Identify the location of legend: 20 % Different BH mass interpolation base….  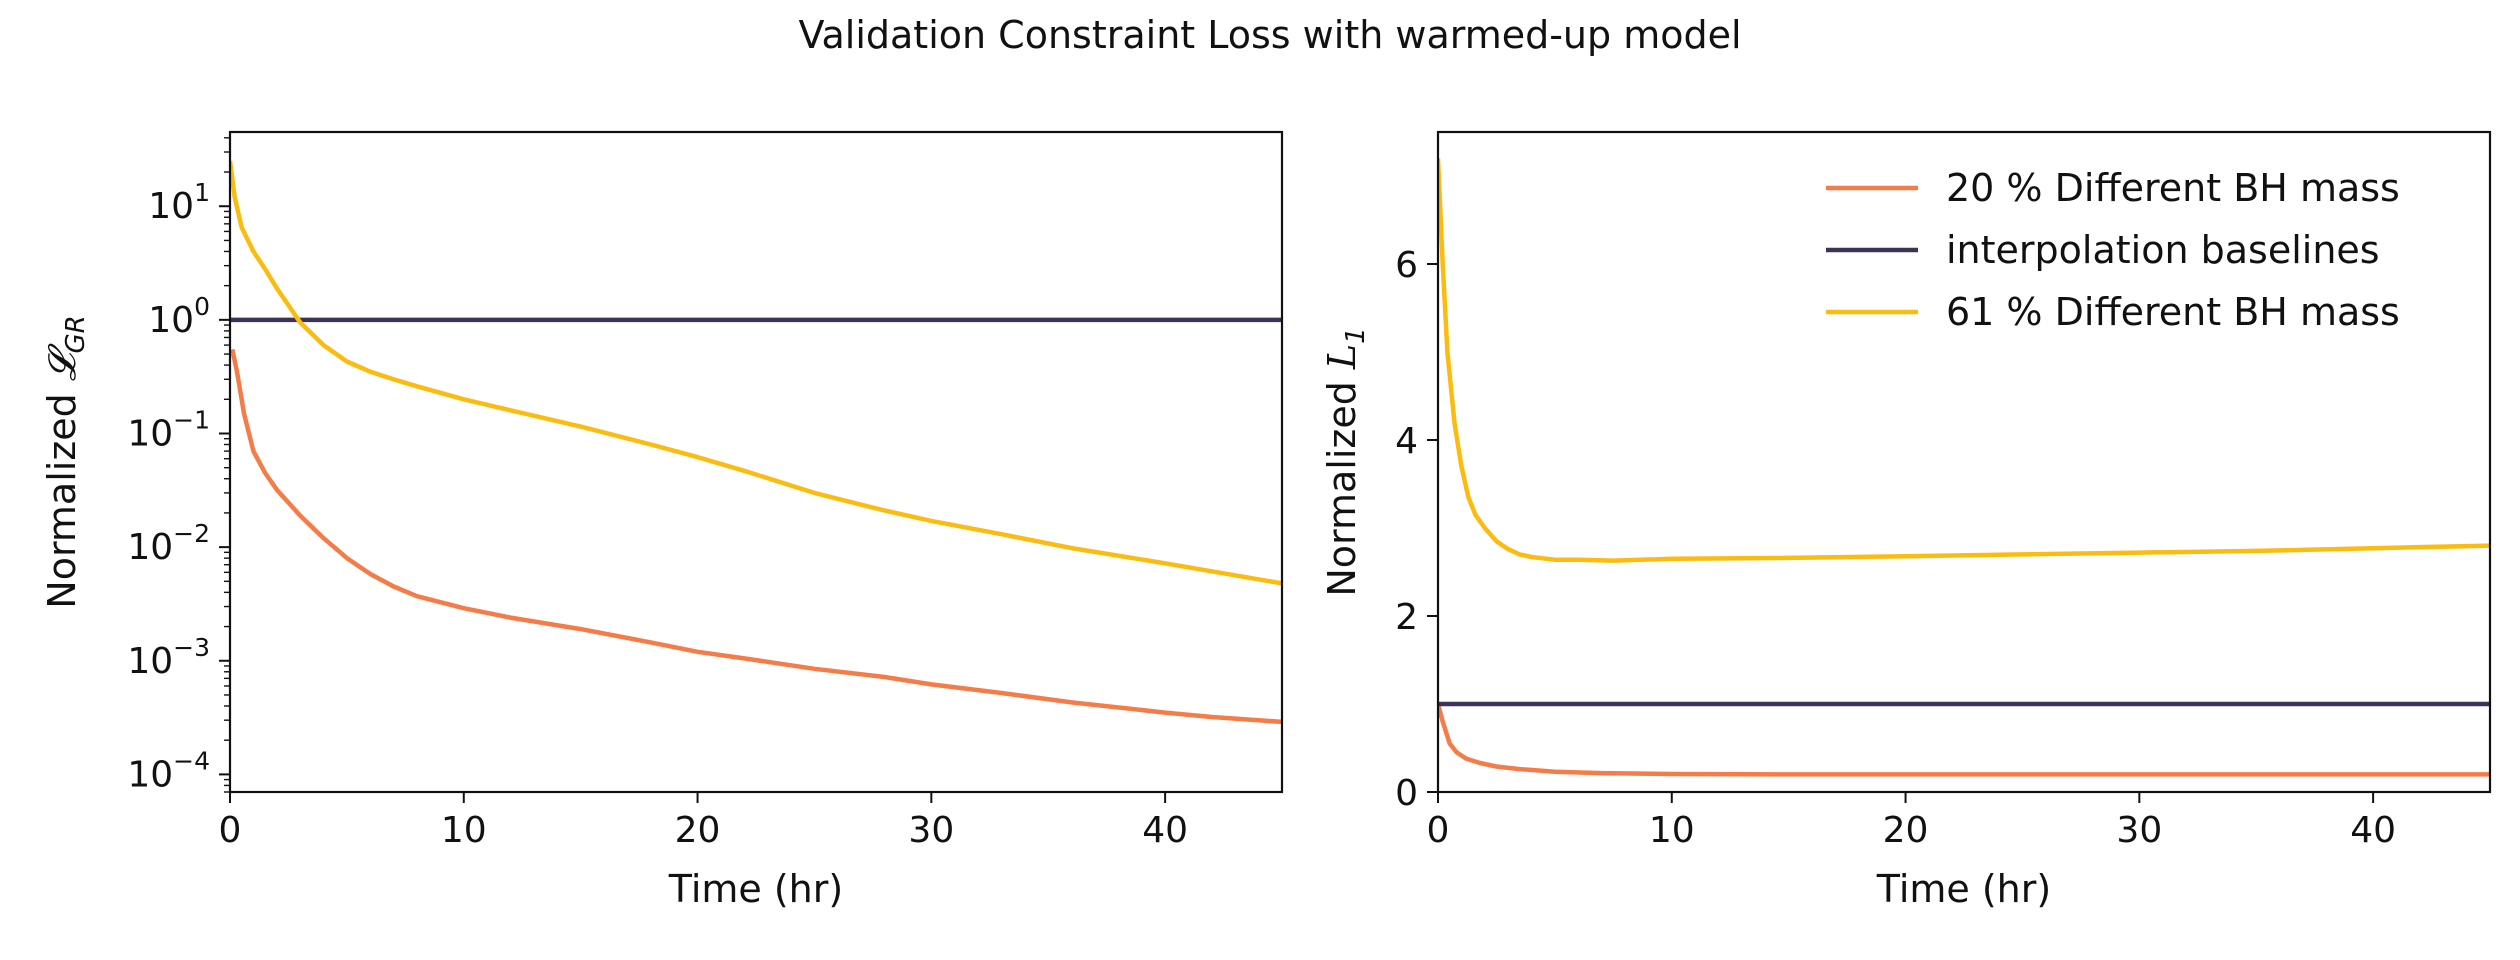
(2113, 250).